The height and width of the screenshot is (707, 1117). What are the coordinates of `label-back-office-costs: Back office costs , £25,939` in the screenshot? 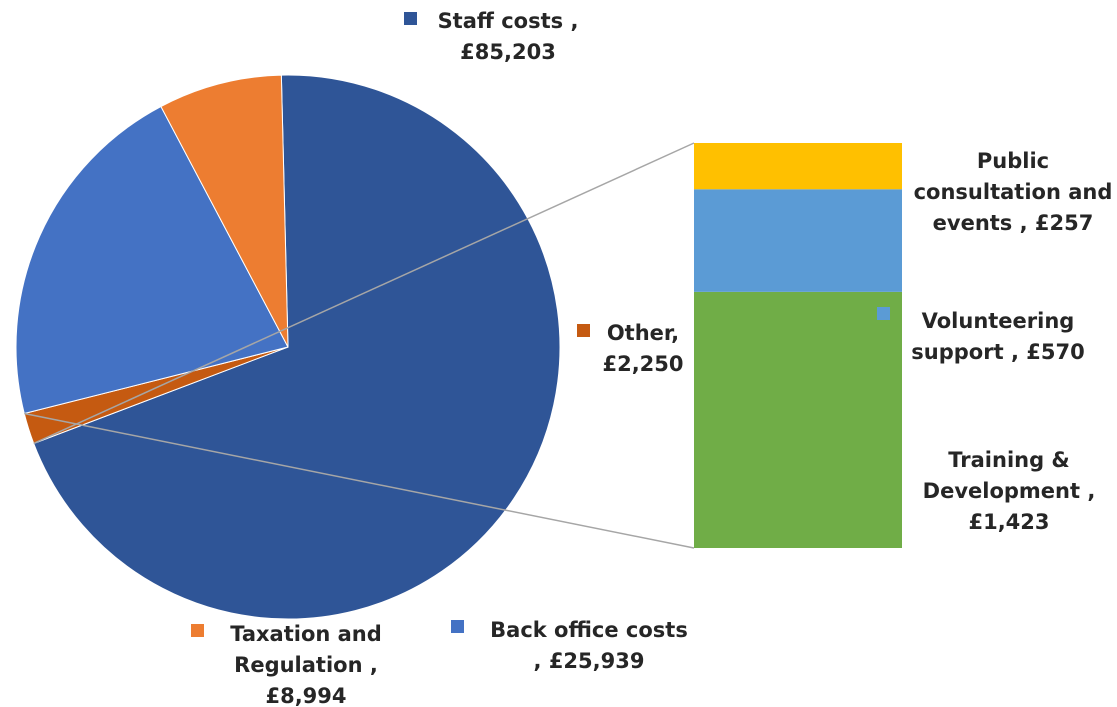 It's located at (569, 645).